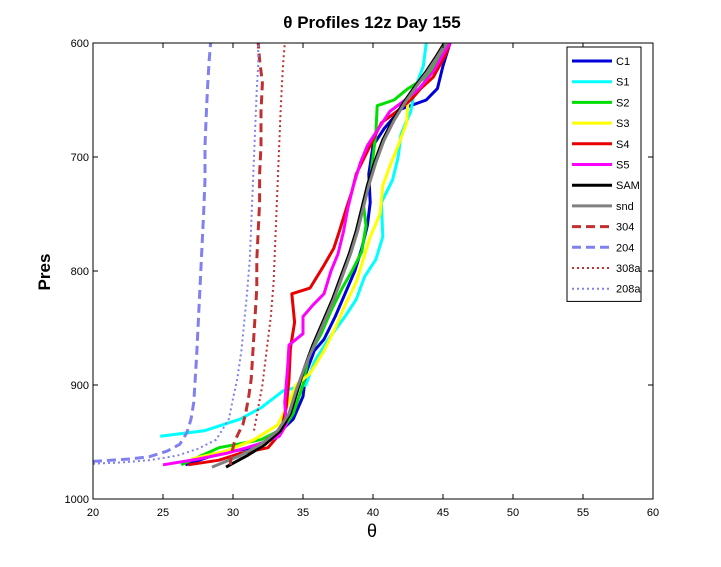  What do you see at coordinates (628, 186) in the screenshot?
I see `legend-label-SAM: SAM` at bounding box center [628, 186].